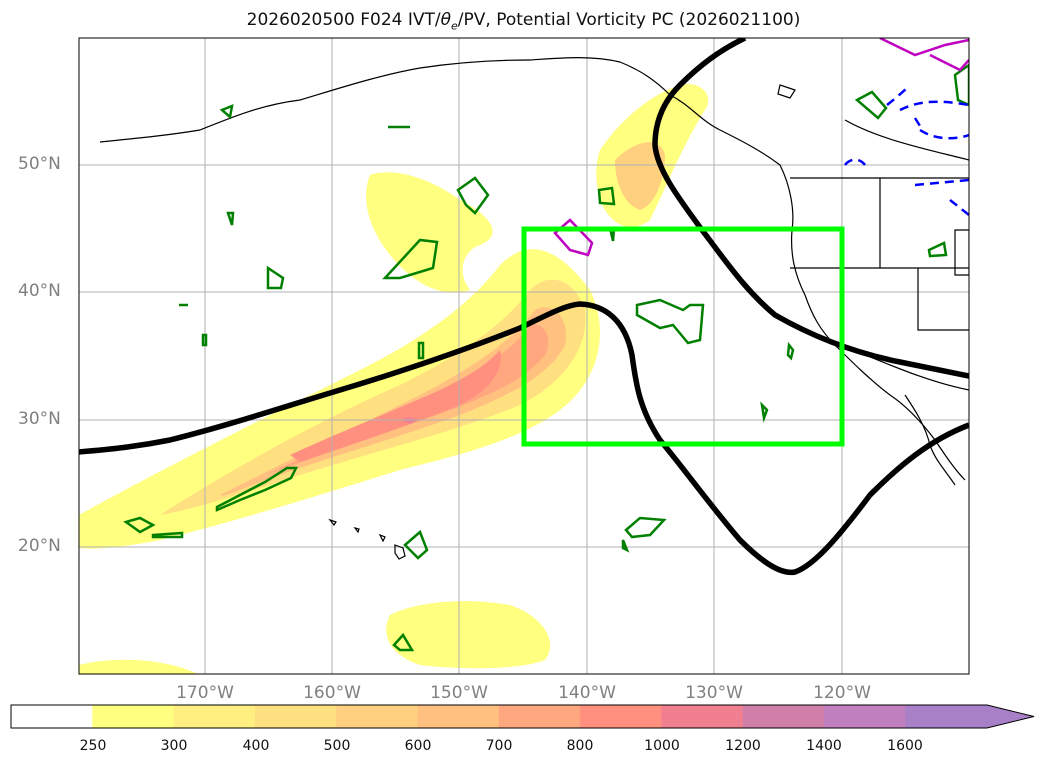 The width and height of the screenshot is (1047, 767). I want to click on lon-label-160w: 160°W, so click(332, 693).